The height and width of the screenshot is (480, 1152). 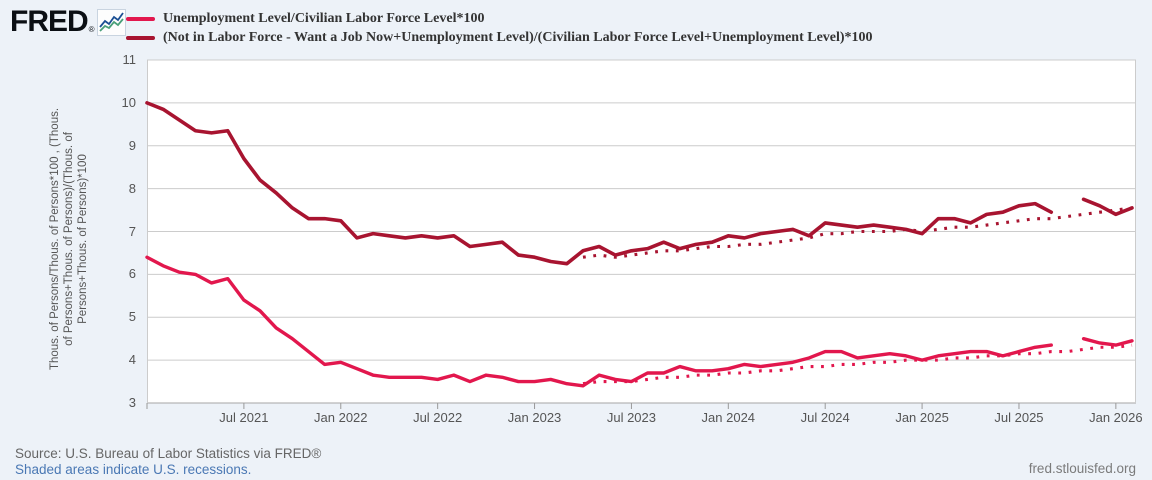 I want to click on legend-line-swatch-series2, so click(x=140, y=37).